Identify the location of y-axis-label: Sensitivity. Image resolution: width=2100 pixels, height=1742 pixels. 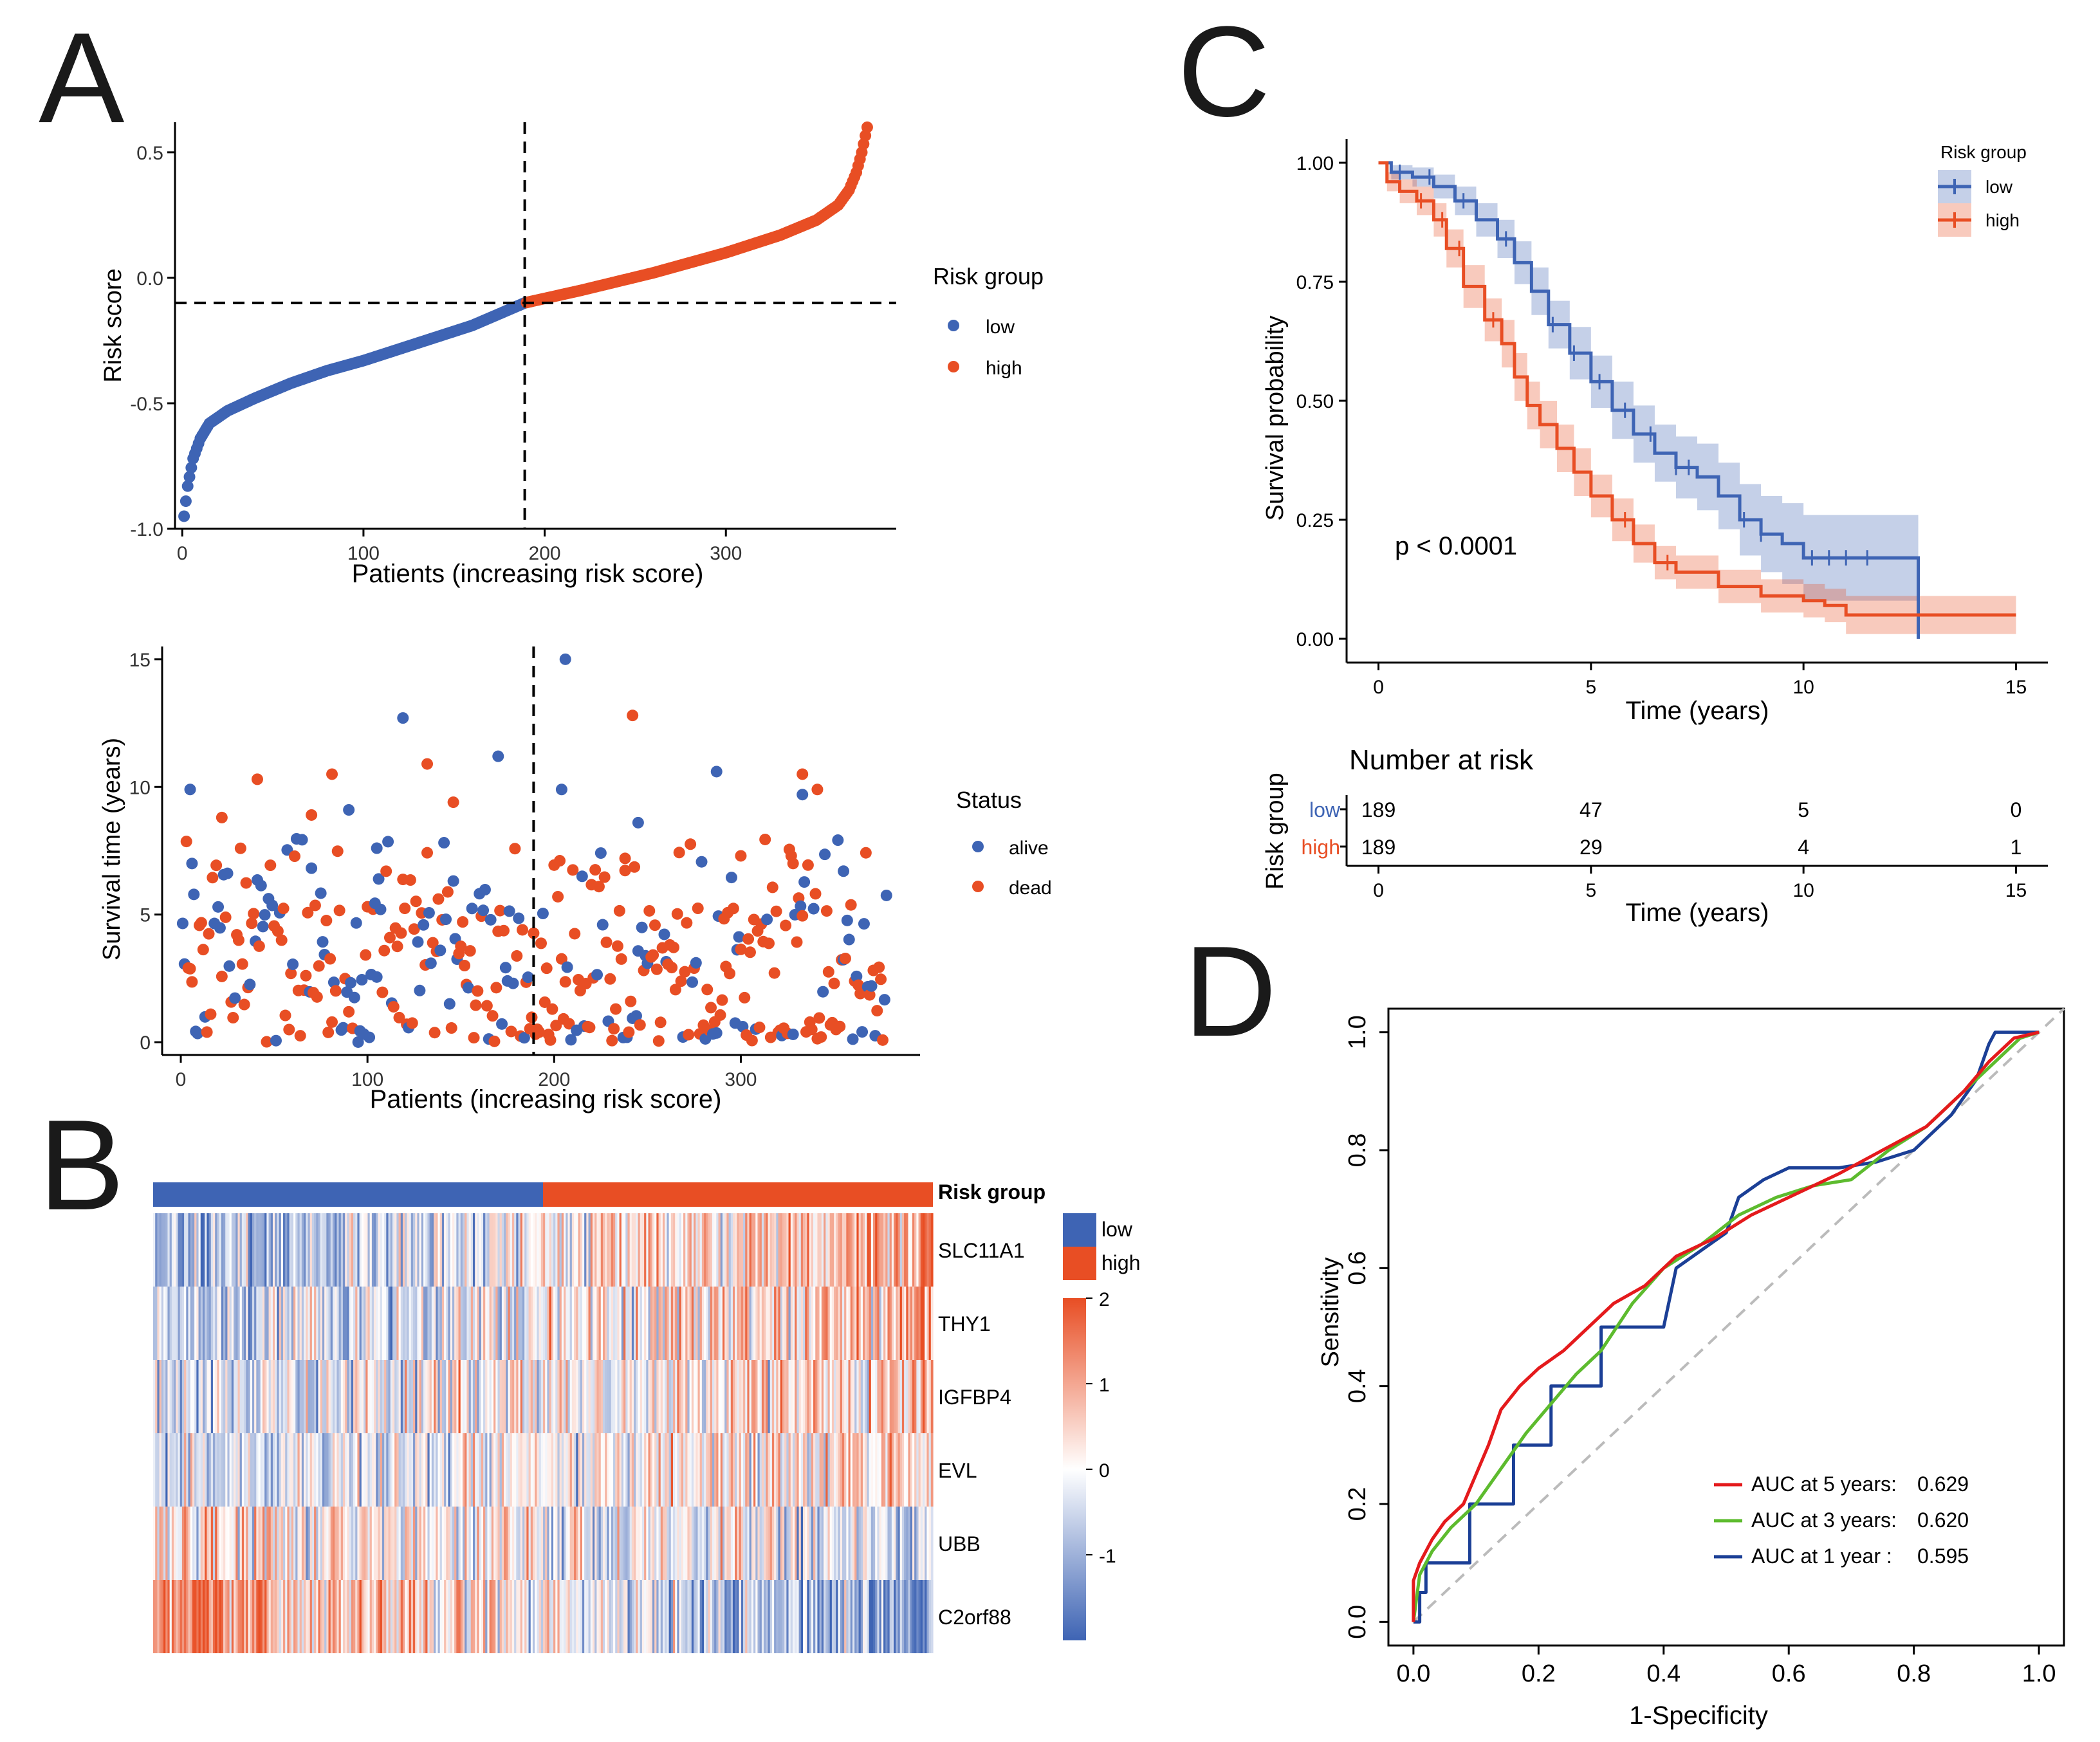
(1331, 1312).